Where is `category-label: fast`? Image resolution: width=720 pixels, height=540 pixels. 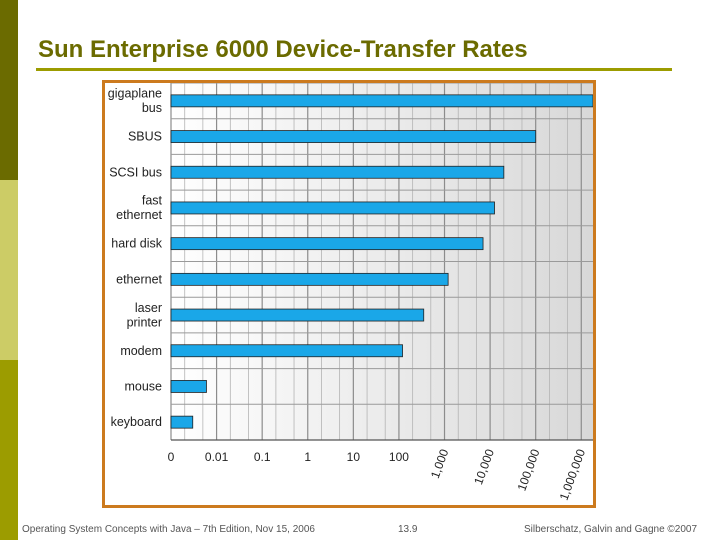
category-label: fast is located at coordinates (152, 201).